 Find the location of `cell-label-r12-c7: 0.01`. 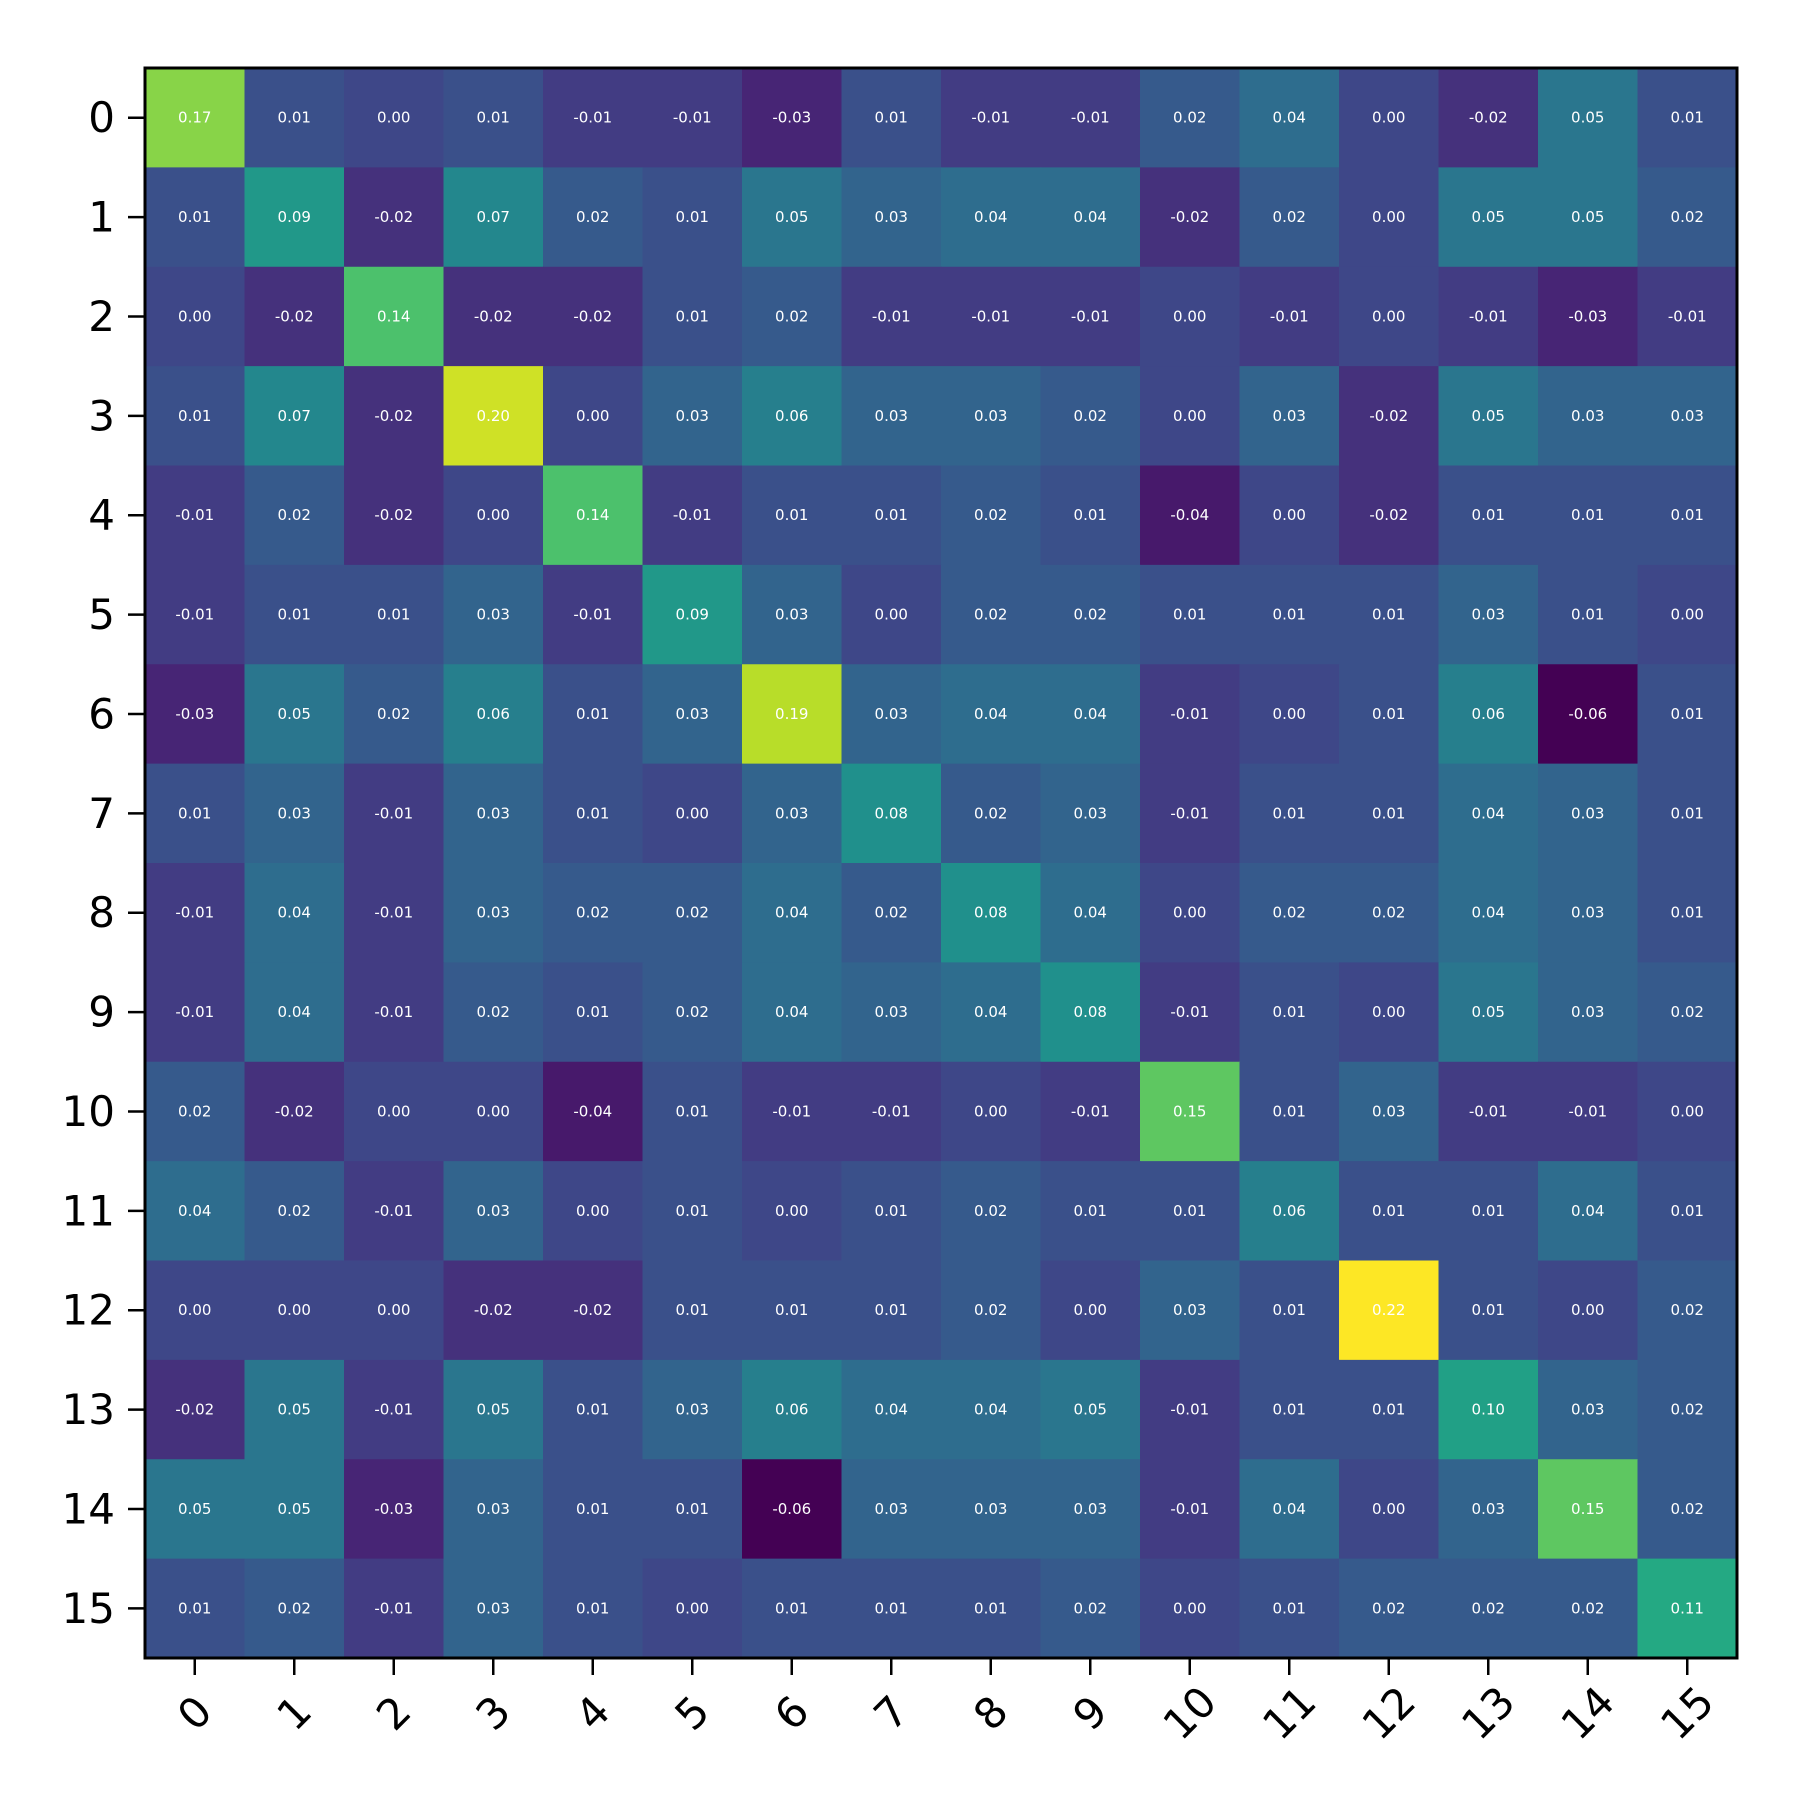

cell-label-r12-c7: 0.01 is located at coordinates (891, 1310).